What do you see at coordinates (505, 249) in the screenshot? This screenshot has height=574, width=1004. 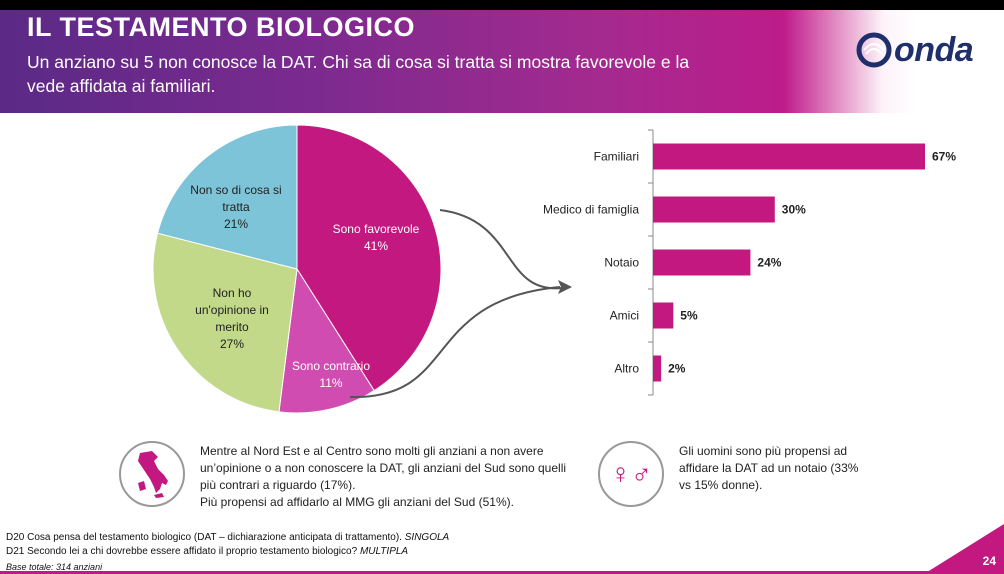 I see `connector-arrow-upper` at bounding box center [505, 249].